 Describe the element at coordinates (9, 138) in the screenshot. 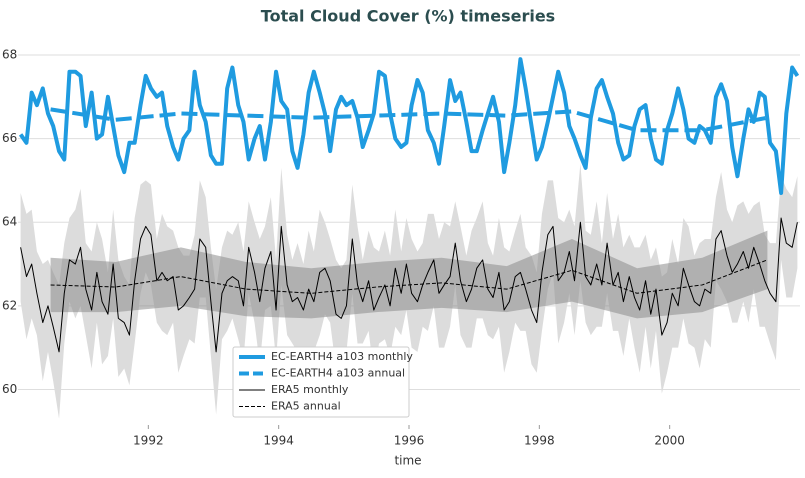

I see `y-tick-label: 66` at that location.